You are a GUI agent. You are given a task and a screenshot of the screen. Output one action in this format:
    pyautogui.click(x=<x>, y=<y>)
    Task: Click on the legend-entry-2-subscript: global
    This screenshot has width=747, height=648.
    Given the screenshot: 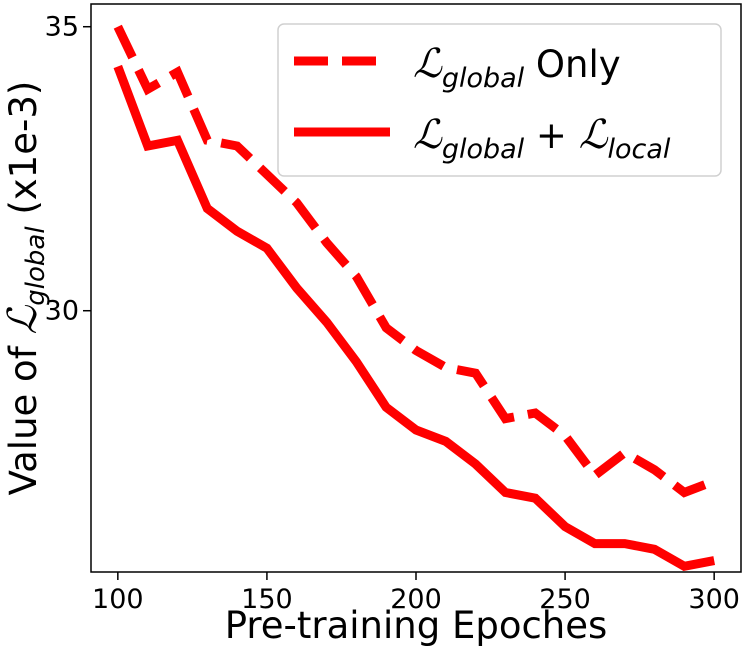 What is the action you would take?
    pyautogui.click(x=483, y=149)
    